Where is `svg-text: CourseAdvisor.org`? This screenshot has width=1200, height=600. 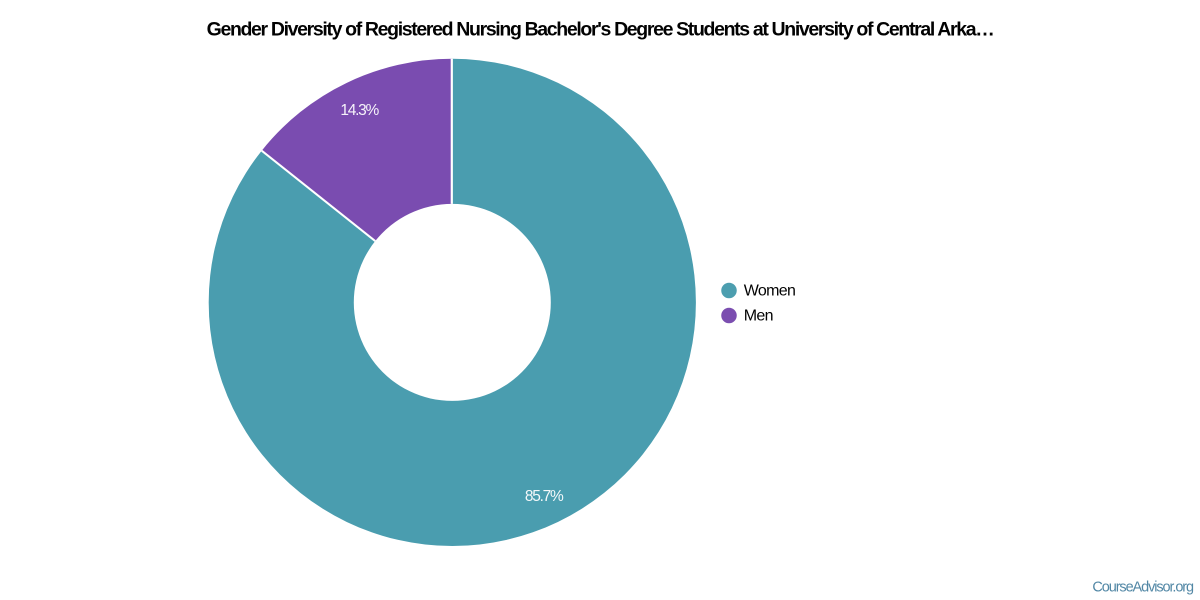 svg-text: CourseAdvisor.org is located at coordinates (1143, 588).